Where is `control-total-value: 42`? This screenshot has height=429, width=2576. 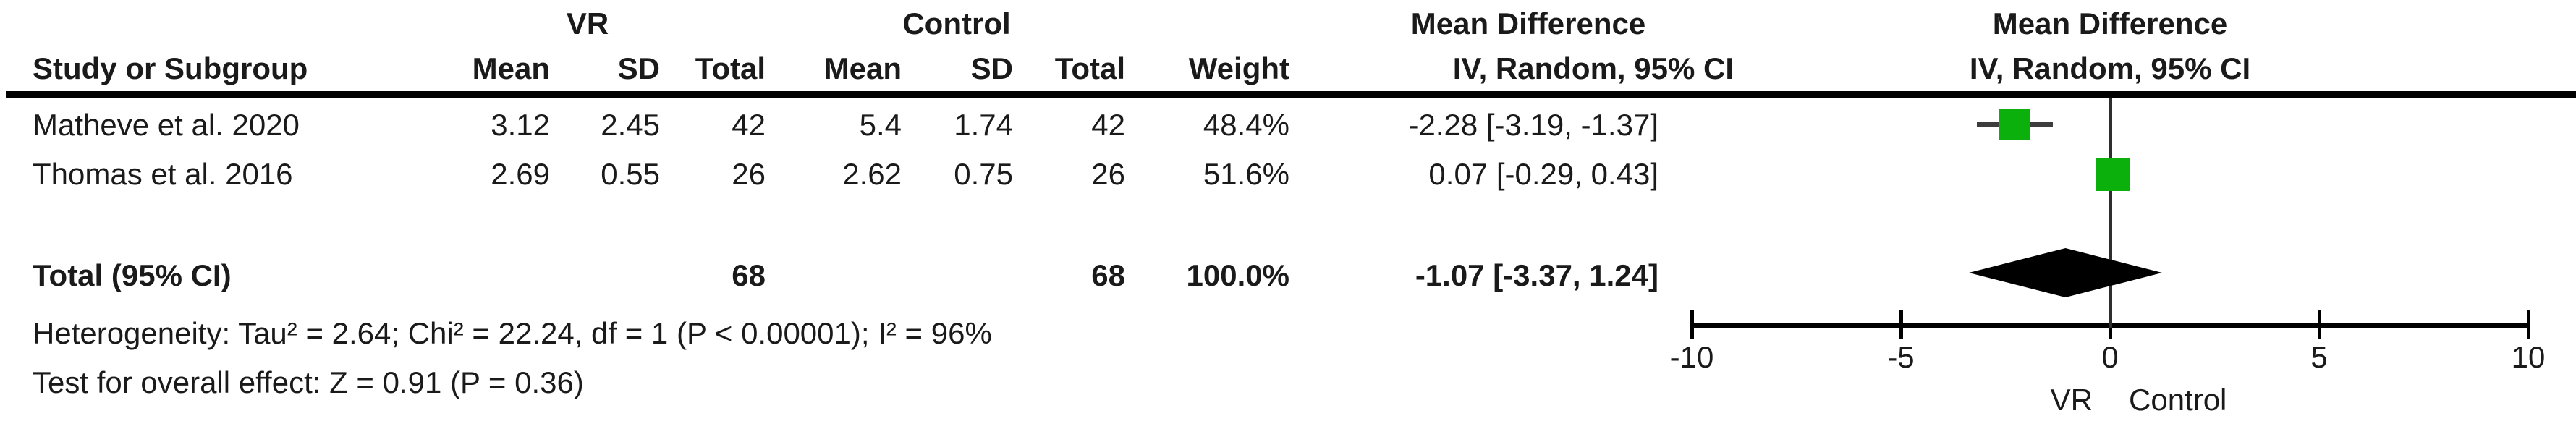
control-total-value: 42 is located at coordinates (1108, 125).